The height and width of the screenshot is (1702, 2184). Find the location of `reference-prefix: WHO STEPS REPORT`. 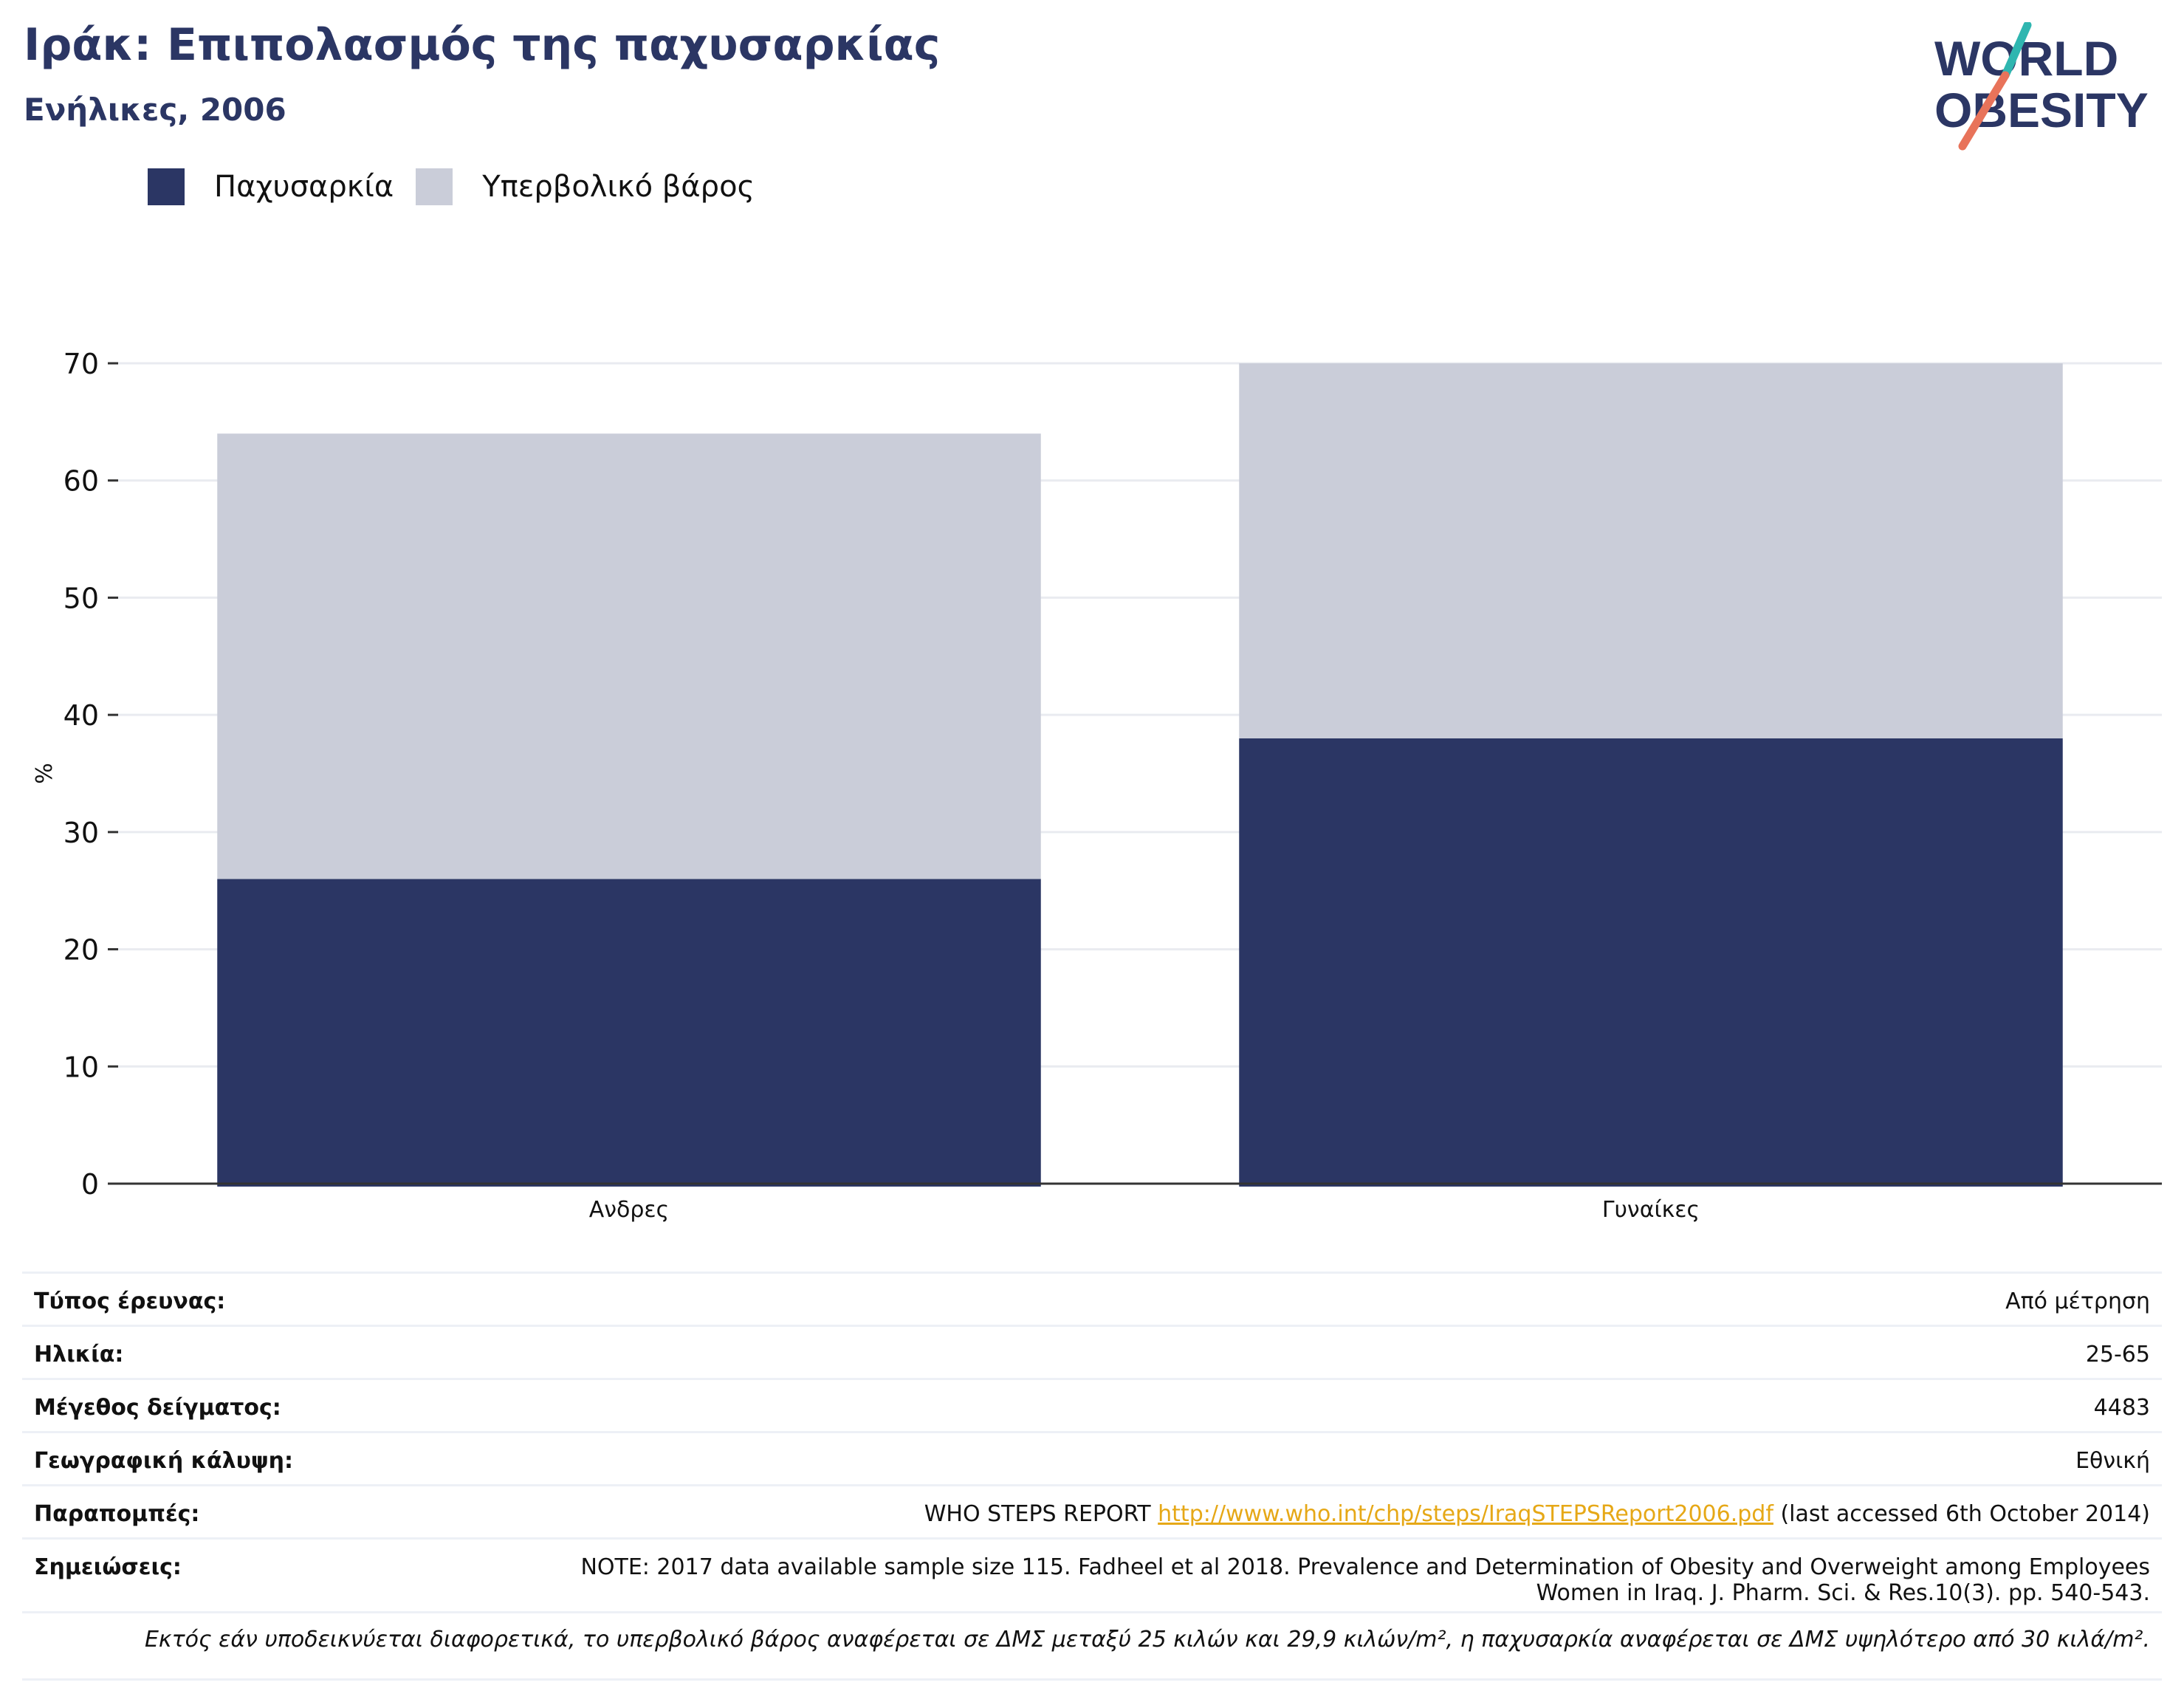

reference-prefix: WHO STEPS REPORT is located at coordinates (1037, 1514).